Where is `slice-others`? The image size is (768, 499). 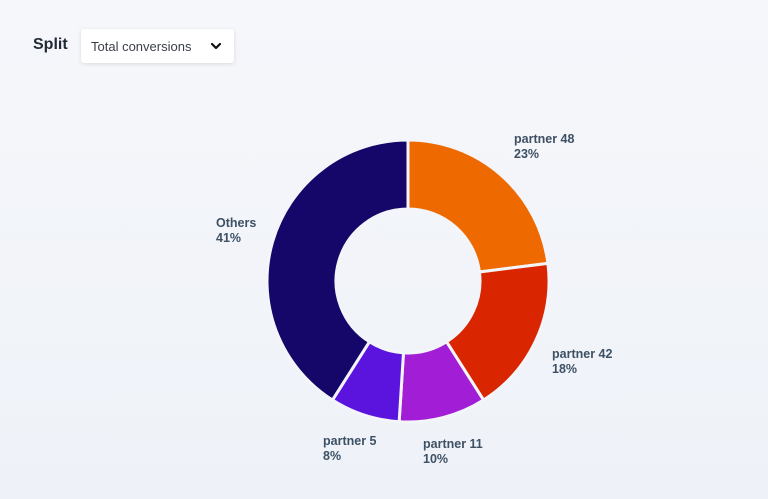 slice-others is located at coordinates (337, 270).